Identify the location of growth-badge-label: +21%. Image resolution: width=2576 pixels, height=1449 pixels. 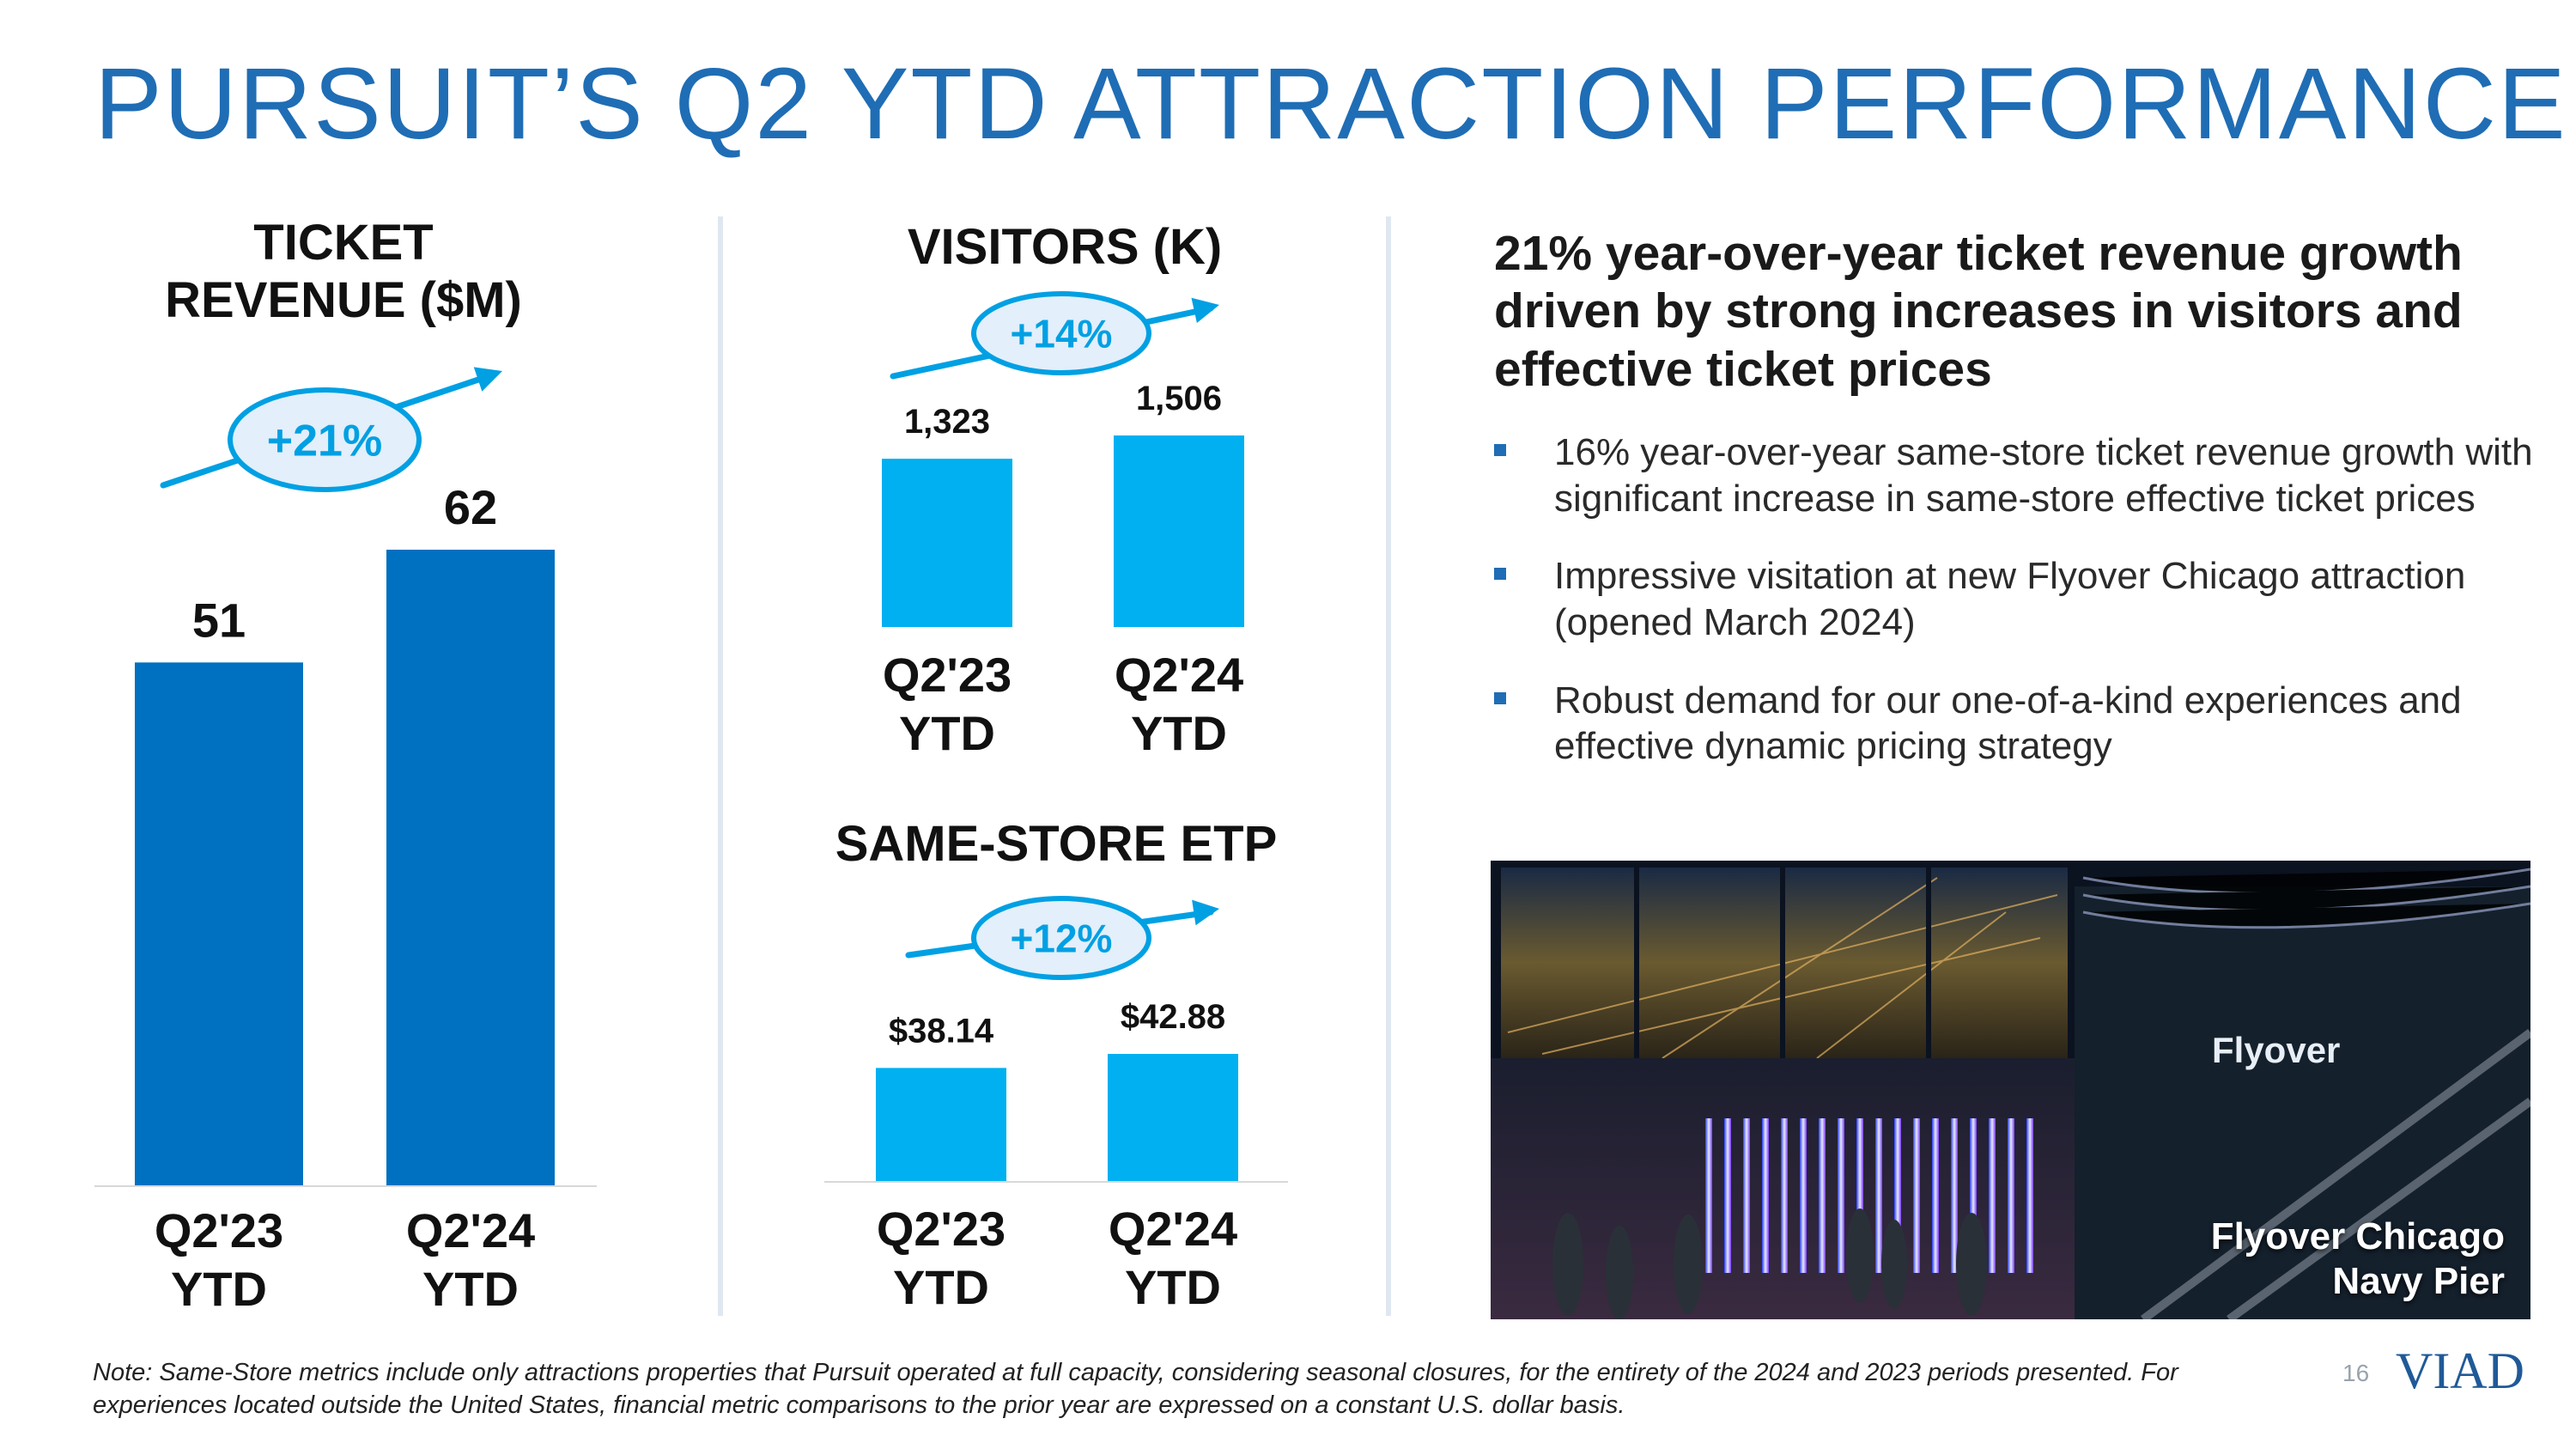
(324, 442).